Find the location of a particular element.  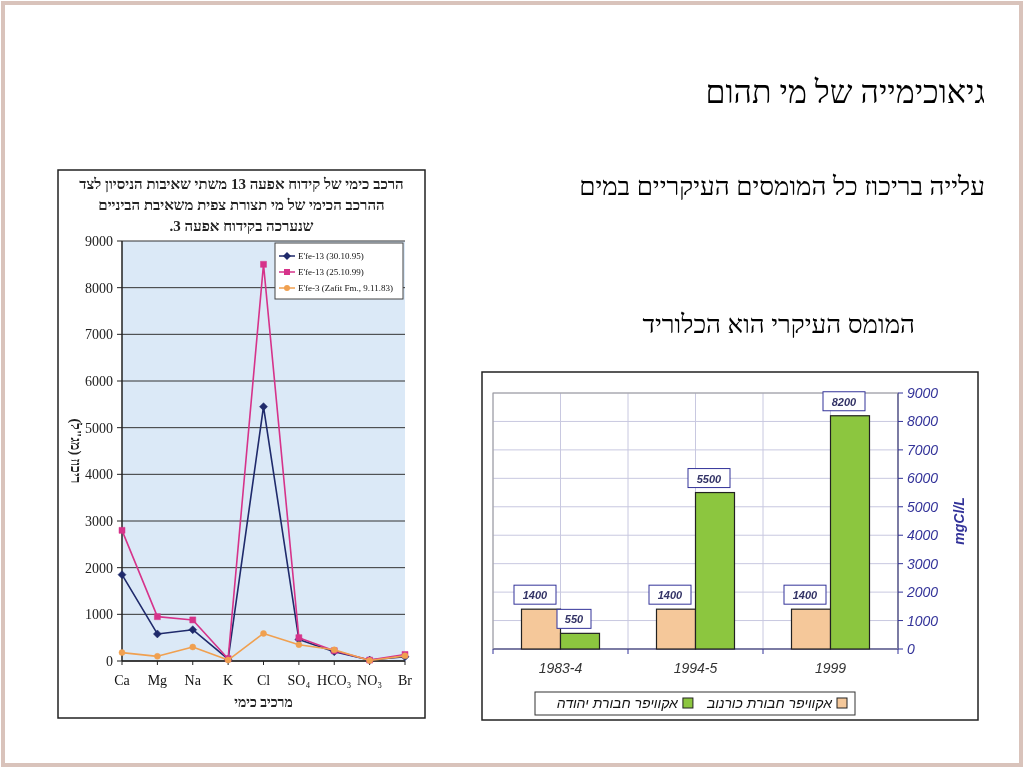

x-axis-title: מרכיב כימי is located at coordinates (263, 702).